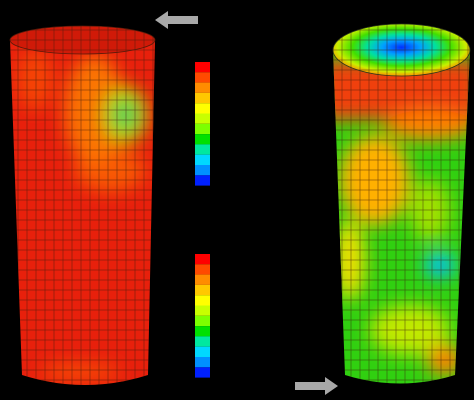 Image resolution: width=474 pixels, height=400 pixels. Describe the element at coordinates (176, 20) in the screenshot. I see `arrow-left` at that location.